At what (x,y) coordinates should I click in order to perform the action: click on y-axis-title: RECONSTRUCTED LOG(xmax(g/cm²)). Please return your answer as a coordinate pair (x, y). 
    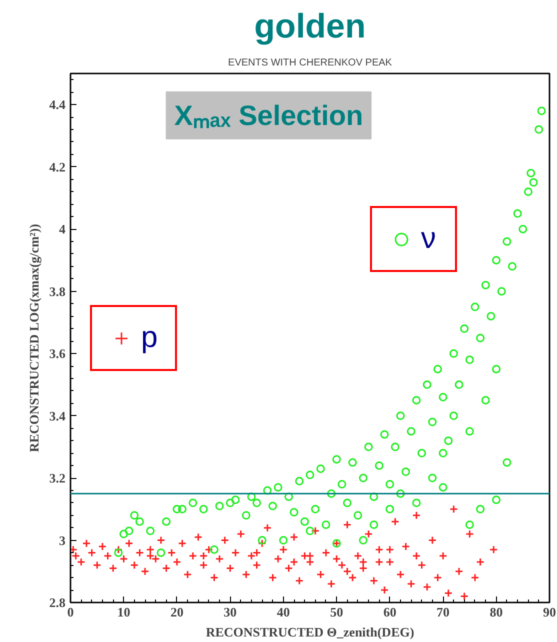
    Looking at the image, I should click on (34, 338).